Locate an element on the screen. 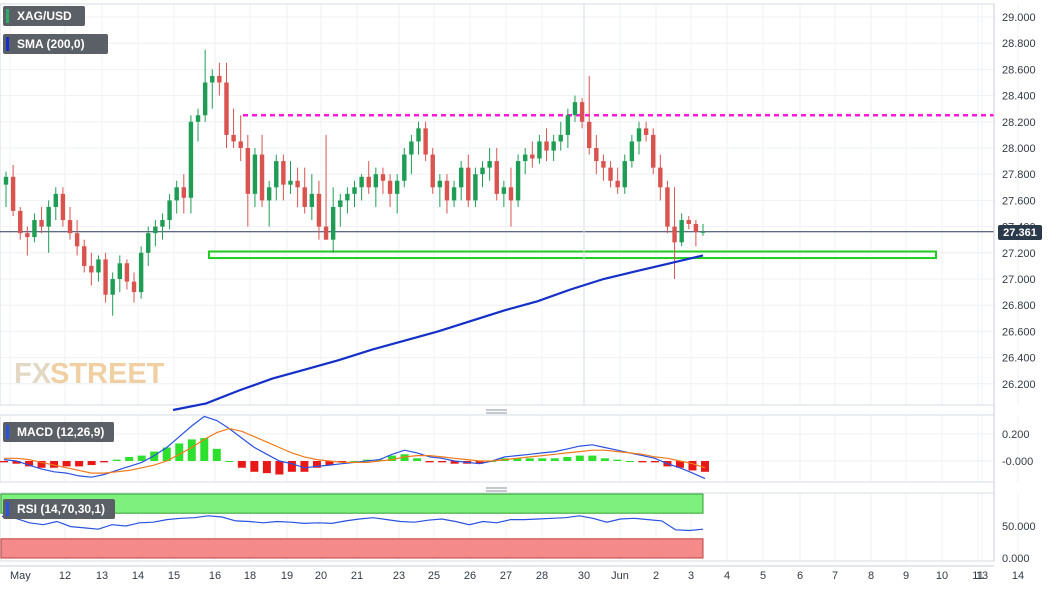 The height and width of the screenshot is (592, 1060). sma-swatch is located at coordinates (7, 44).